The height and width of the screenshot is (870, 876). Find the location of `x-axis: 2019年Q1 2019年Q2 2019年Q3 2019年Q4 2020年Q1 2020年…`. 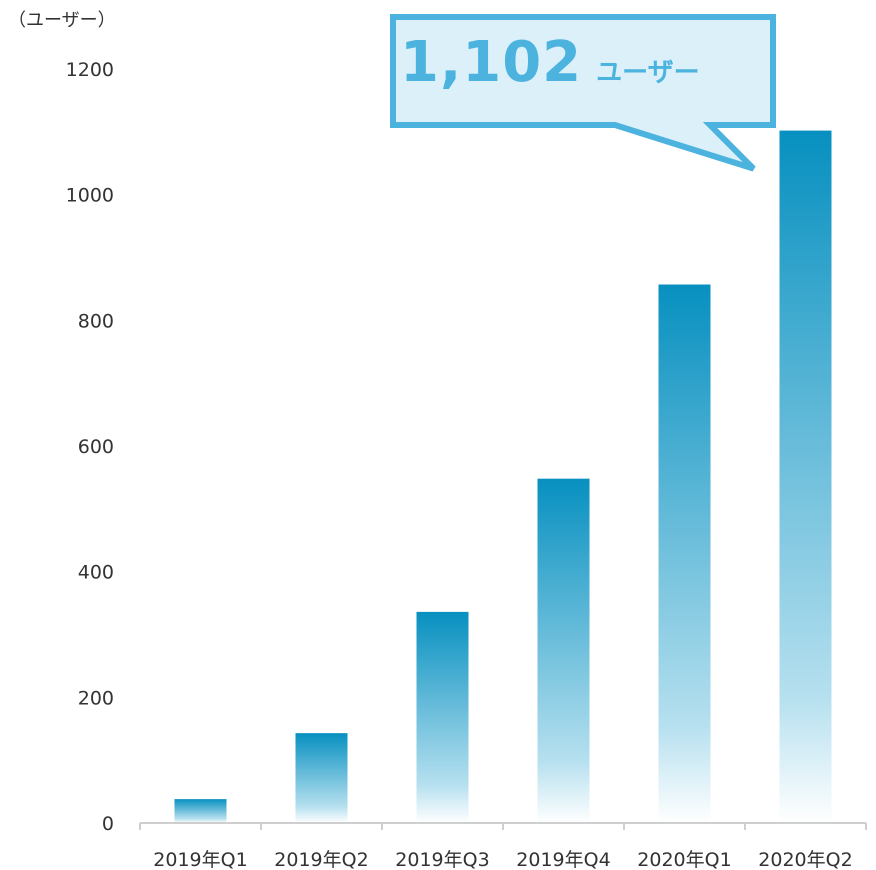

x-axis: 2019年Q1 2019年Q2 2019年Q3 2019年Q4 2020年Q1 2020年… is located at coordinates (503, 846).